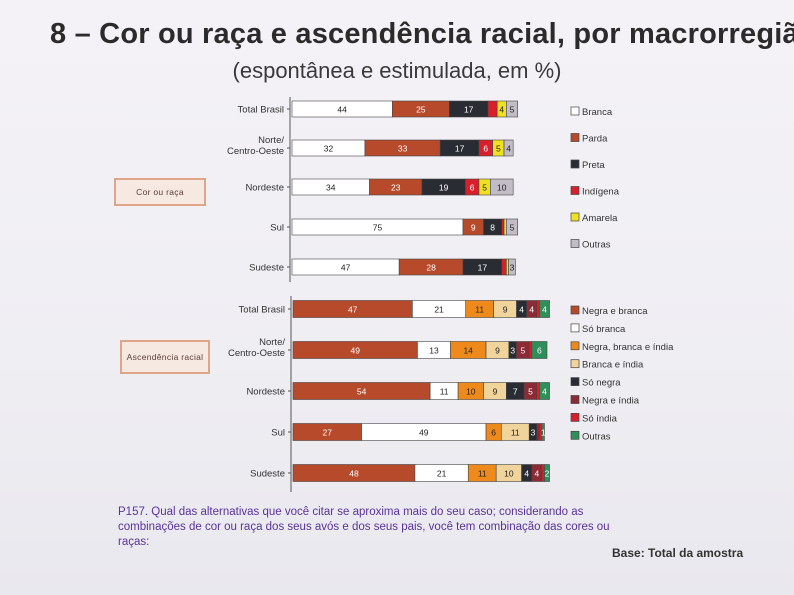 This screenshot has height=595, width=794. Describe the element at coordinates (536, 473) in the screenshot. I see `data-label-sudeste-negra-e-india: 4` at that location.